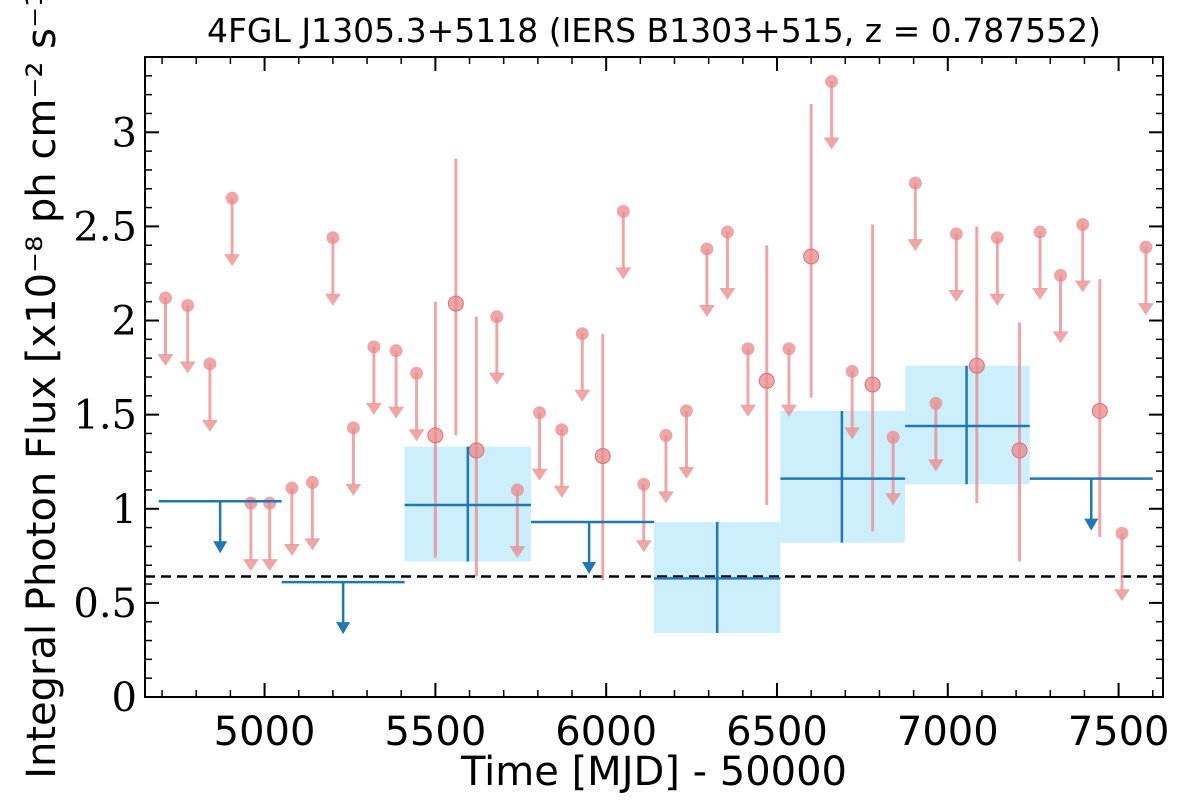 This screenshot has height=805, width=1200. What do you see at coordinates (777, 732) in the screenshot?
I see `x-tick-label: 6500` at bounding box center [777, 732].